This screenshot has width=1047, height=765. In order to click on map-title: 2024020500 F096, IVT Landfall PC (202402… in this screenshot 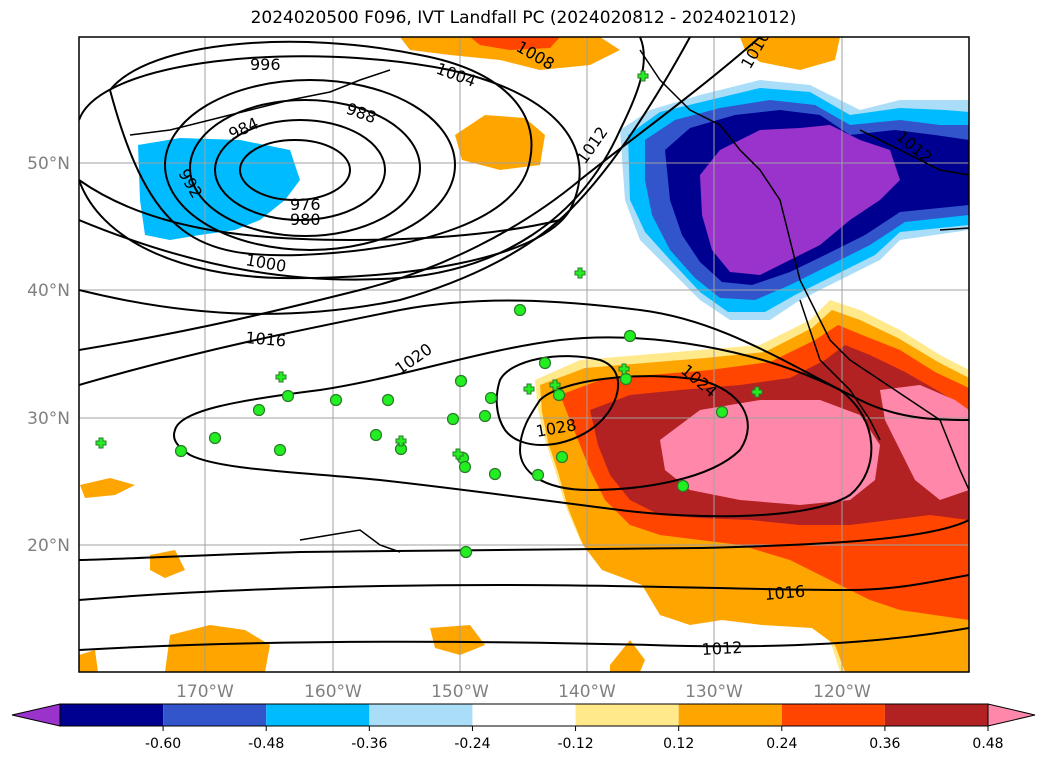, I will do `click(523, 18)`.